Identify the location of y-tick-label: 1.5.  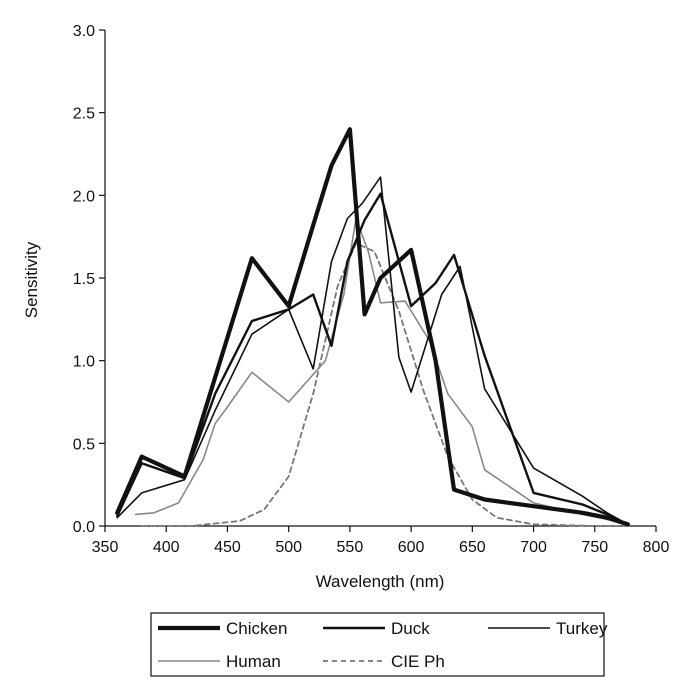
(84, 279).